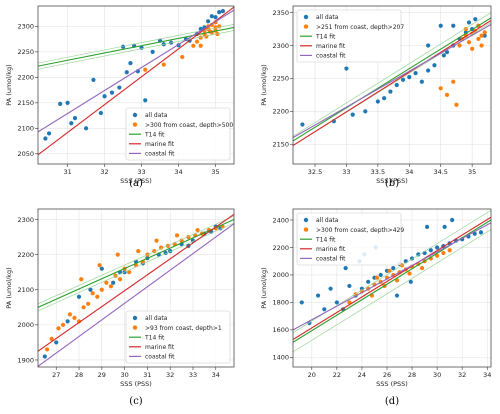 The height and width of the screenshot is (414, 500). I want to click on legend-label: >300 from coast, depth>500, so click(189, 125).